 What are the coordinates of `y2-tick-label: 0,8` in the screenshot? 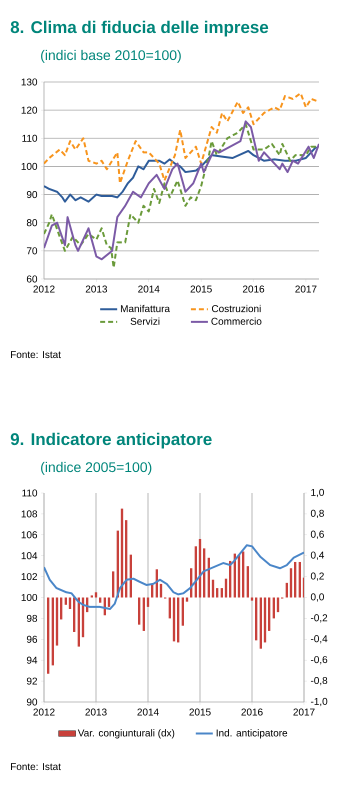 It's located at (317, 514).